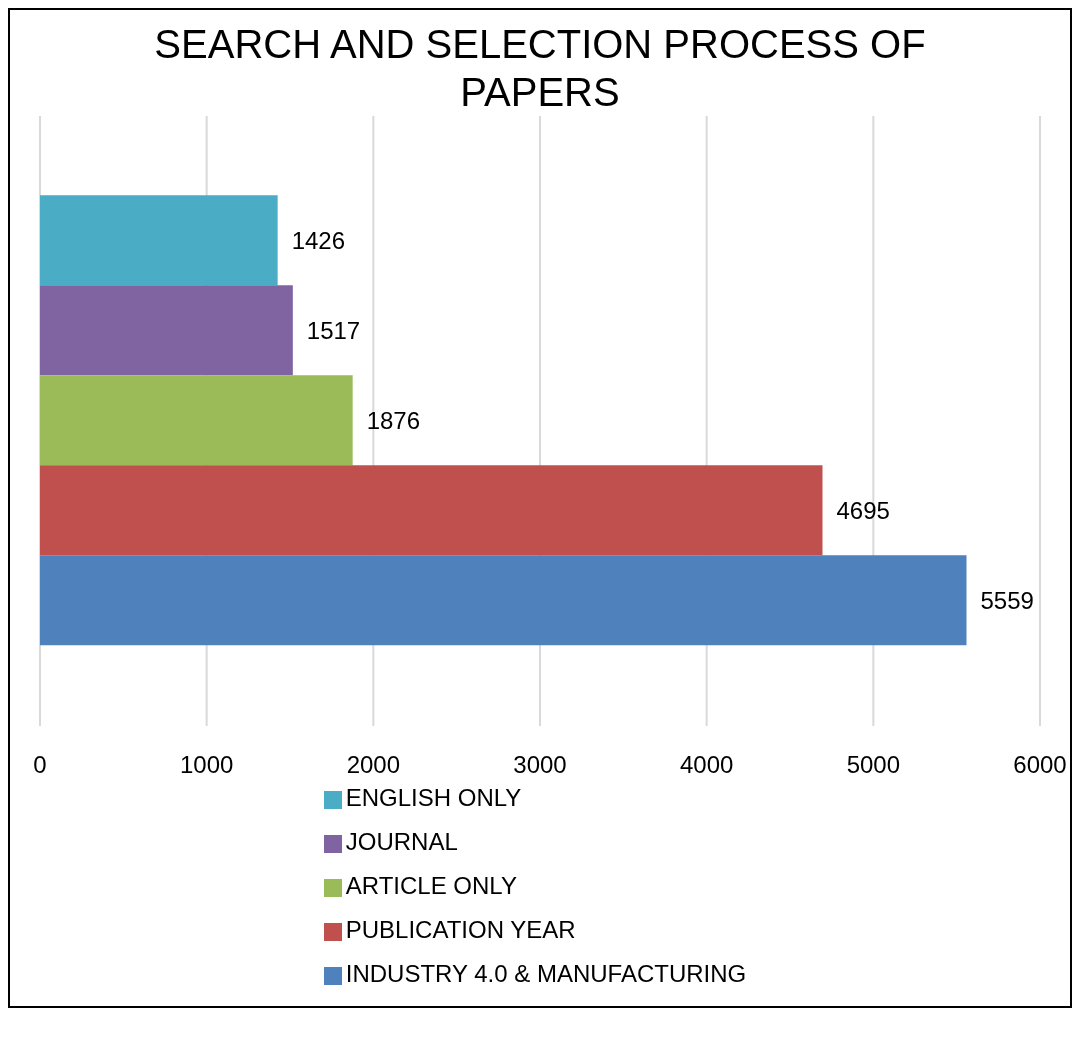 This screenshot has height=1053, width=1085. Describe the element at coordinates (433, 797) in the screenshot. I see `legend-label: ENGLISH ONLY` at that location.